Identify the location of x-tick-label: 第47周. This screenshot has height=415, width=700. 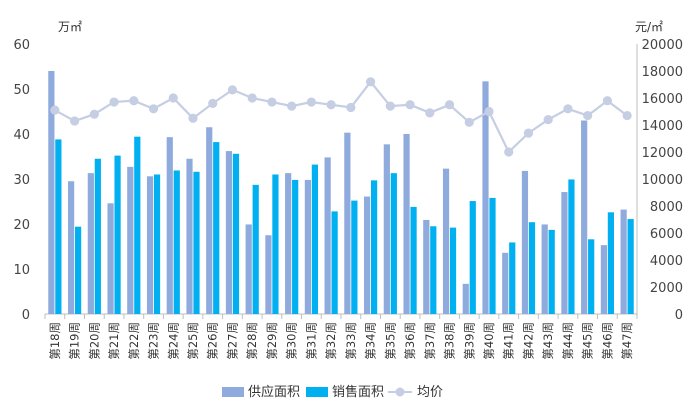
(627, 341).